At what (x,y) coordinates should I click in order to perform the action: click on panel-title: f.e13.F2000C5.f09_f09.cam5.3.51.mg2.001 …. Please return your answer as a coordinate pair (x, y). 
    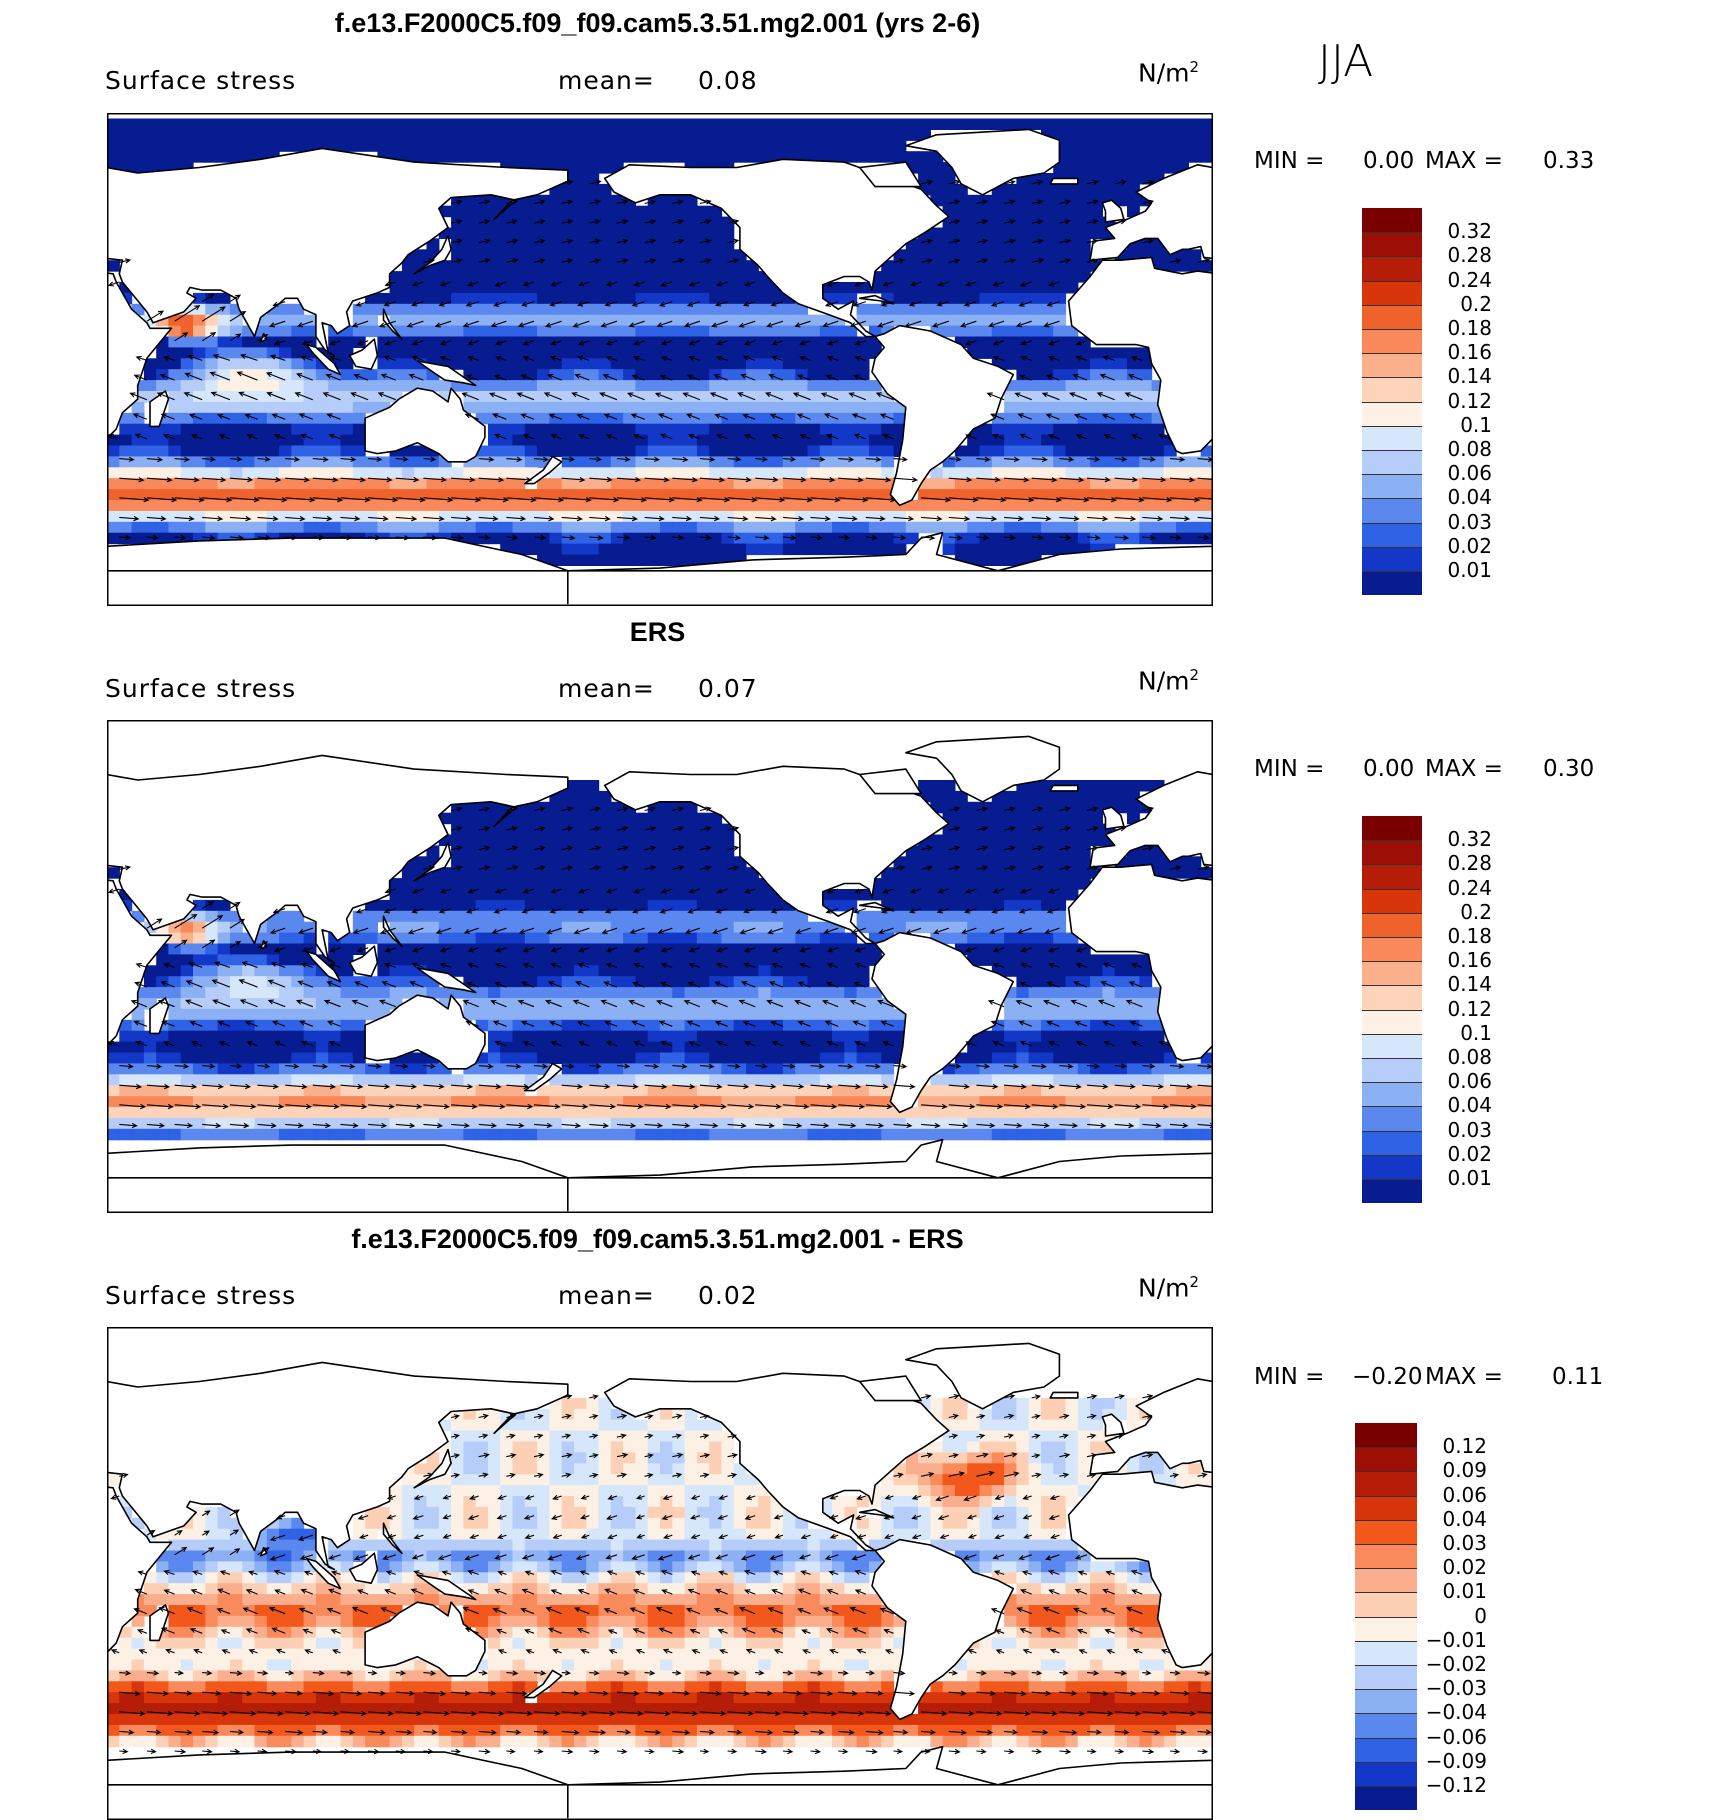
    Looking at the image, I should click on (657, 23).